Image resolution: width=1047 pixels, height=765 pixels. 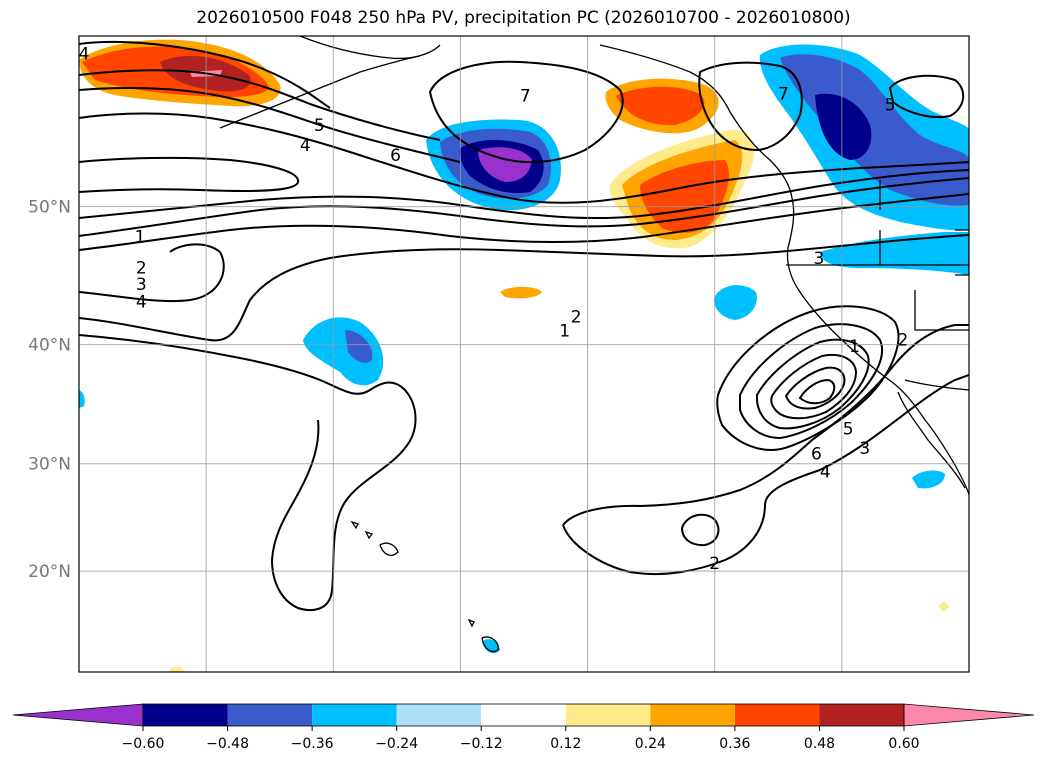 What do you see at coordinates (926, 96) in the screenshot?
I see `contour-5-ne` at bounding box center [926, 96].